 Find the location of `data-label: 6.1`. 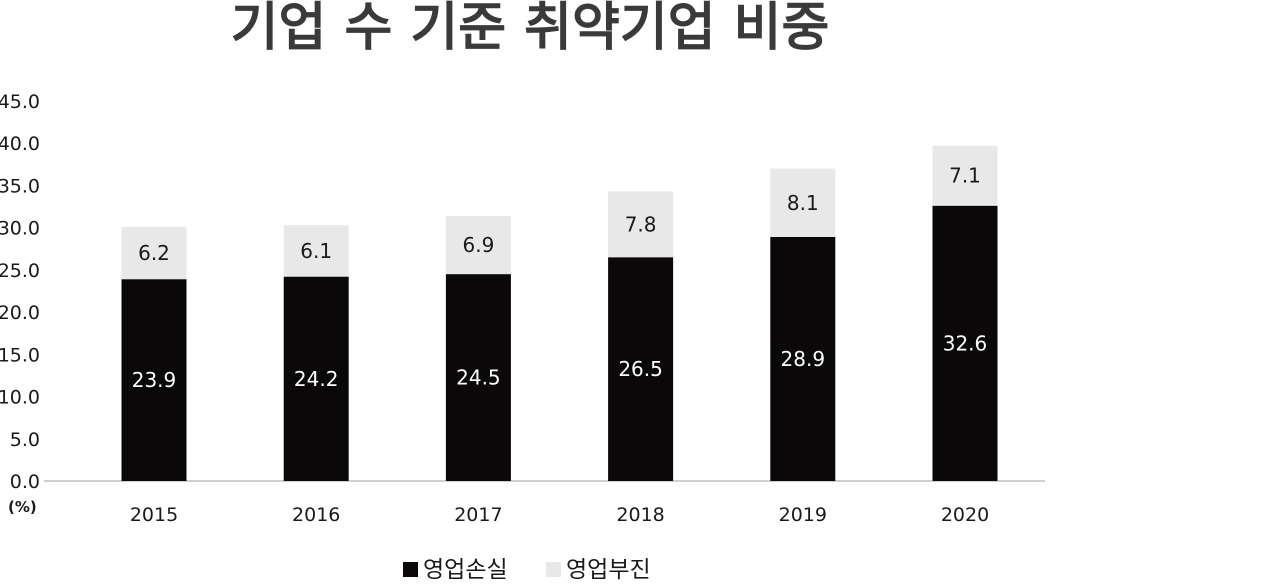

data-label: 6.1 is located at coordinates (316, 251).